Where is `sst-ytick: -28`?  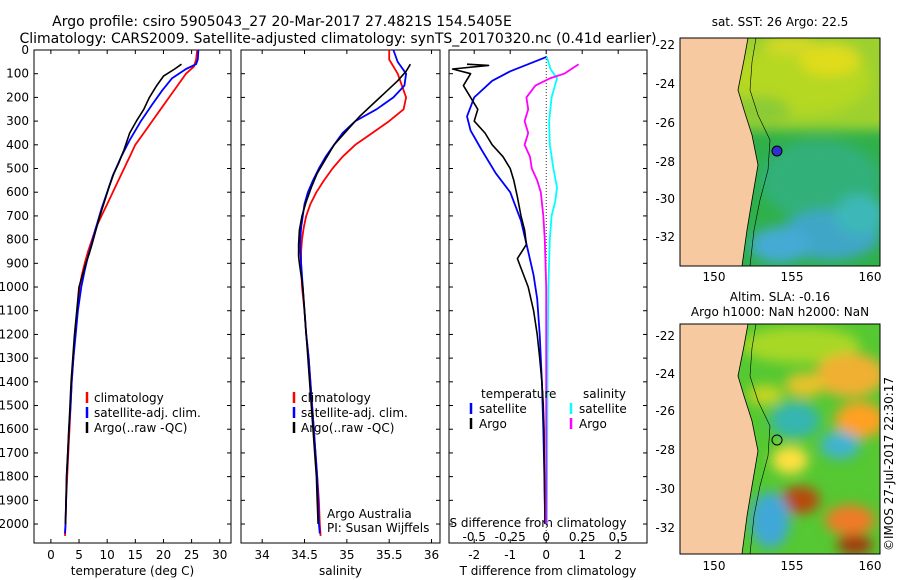
sst-ytick: -28 is located at coordinates (665, 162).